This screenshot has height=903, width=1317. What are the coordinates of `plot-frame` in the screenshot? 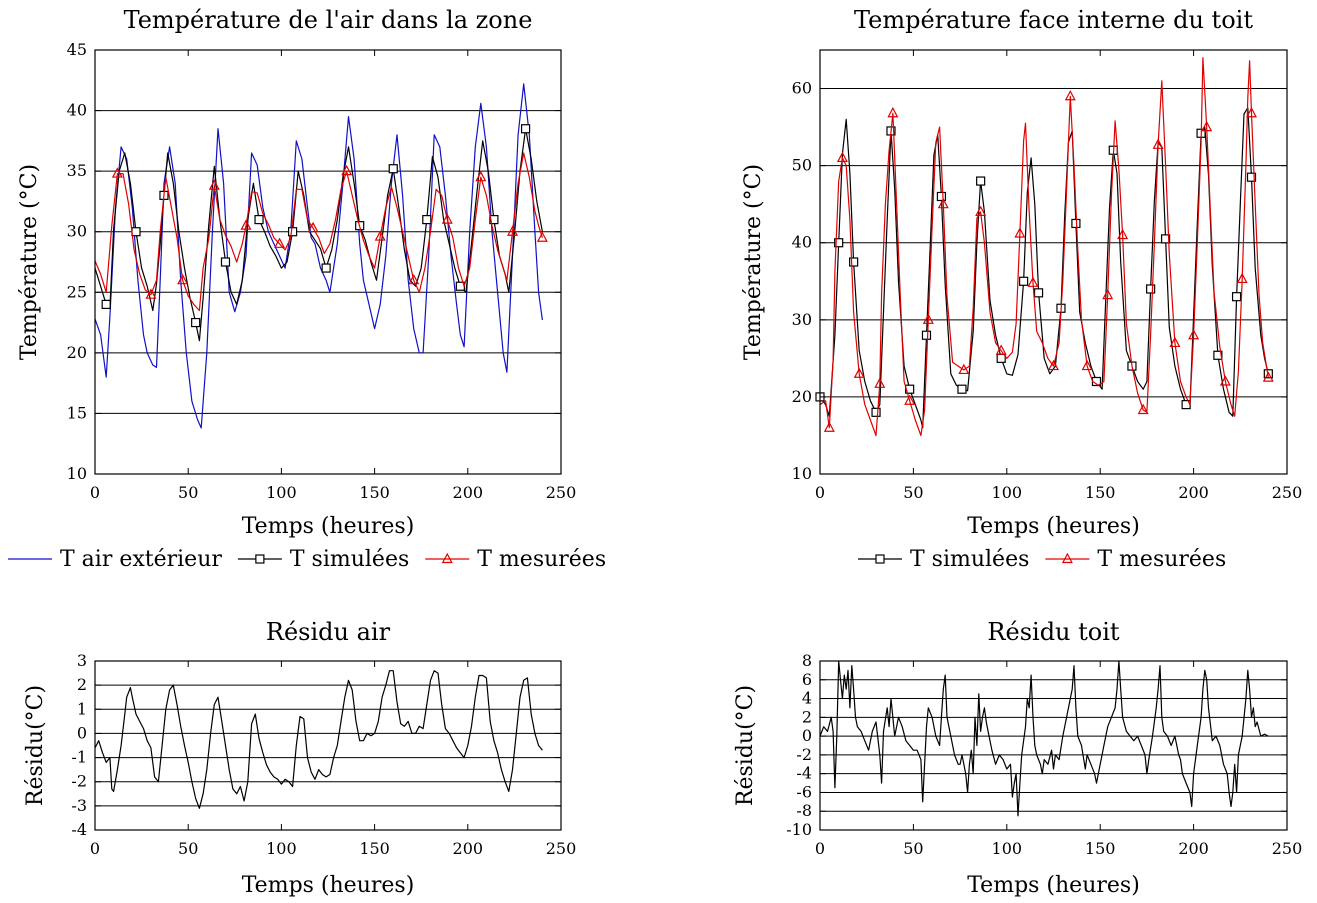 It's located at (1053, 745).